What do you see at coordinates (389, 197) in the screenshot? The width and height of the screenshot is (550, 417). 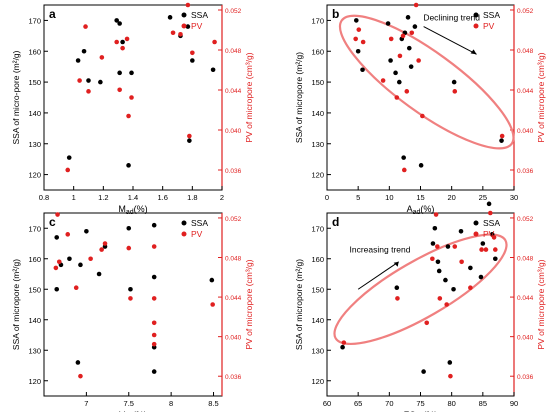 I see `x-tick-label: 10` at bounding box center [389, 197].